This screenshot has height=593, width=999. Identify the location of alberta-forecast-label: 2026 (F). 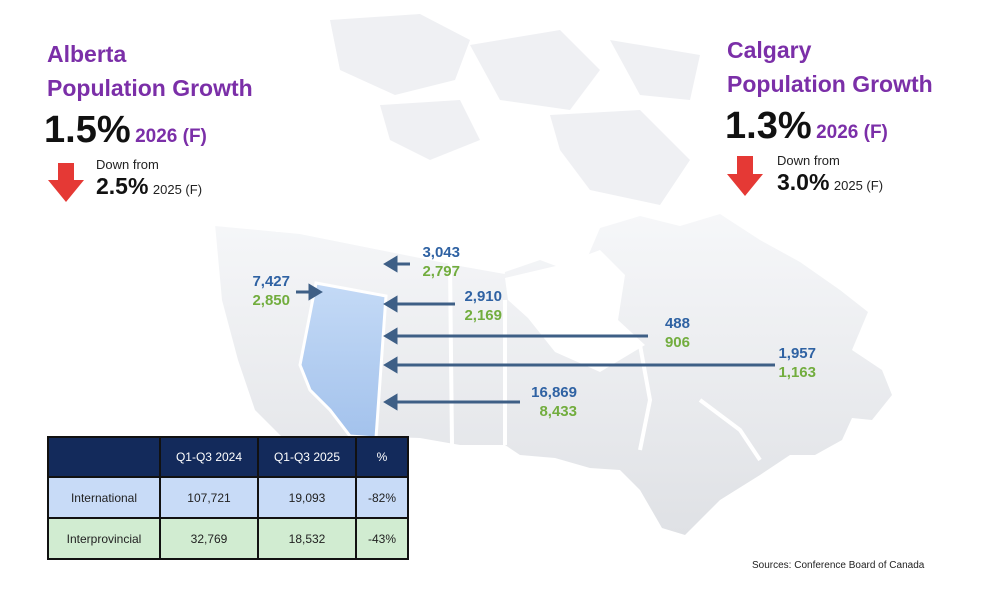
(171, 136).